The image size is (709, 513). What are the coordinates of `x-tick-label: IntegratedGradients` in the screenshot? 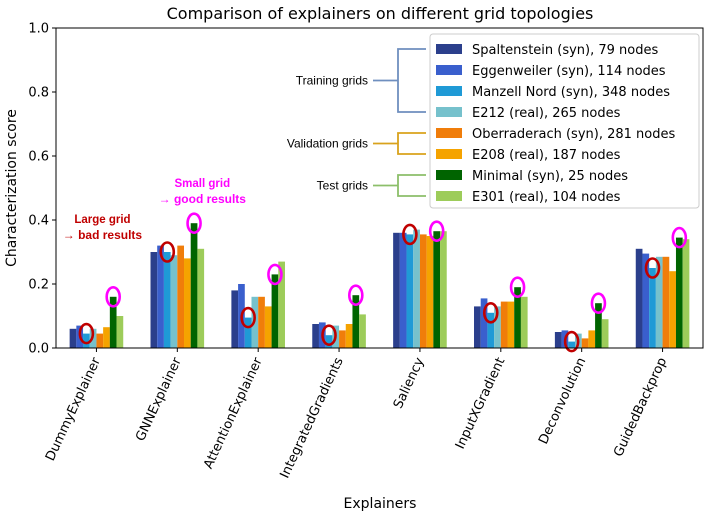 It's located at (312, 418).